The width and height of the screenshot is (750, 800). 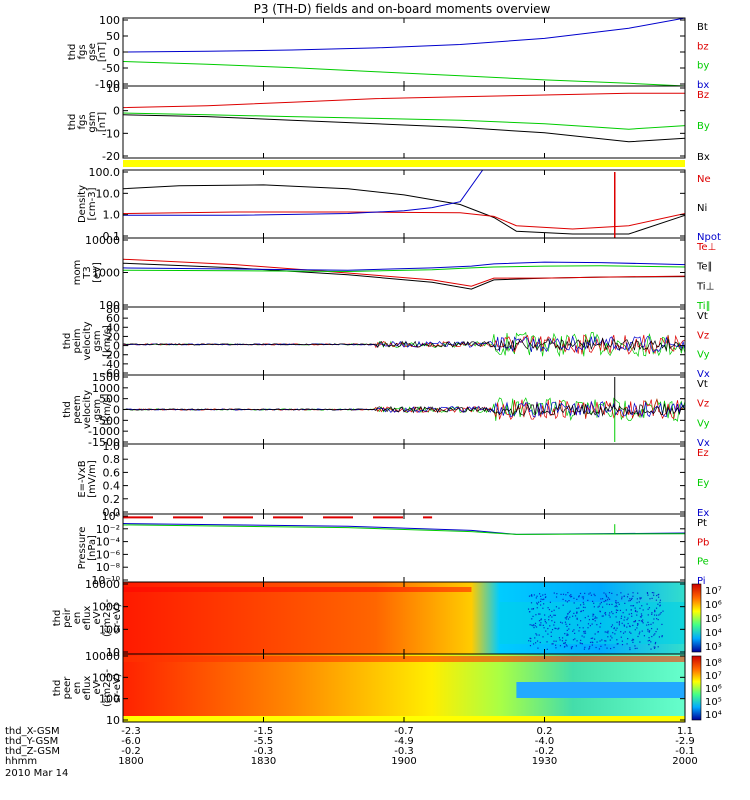 I want to click on colorbar-tick-label: 10⁷, so click(x=713, y=591).